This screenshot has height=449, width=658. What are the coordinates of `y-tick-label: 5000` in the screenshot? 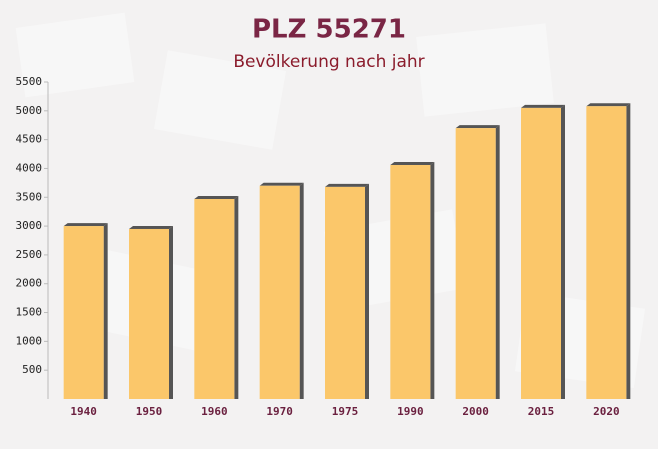 It's located at (29, 110).